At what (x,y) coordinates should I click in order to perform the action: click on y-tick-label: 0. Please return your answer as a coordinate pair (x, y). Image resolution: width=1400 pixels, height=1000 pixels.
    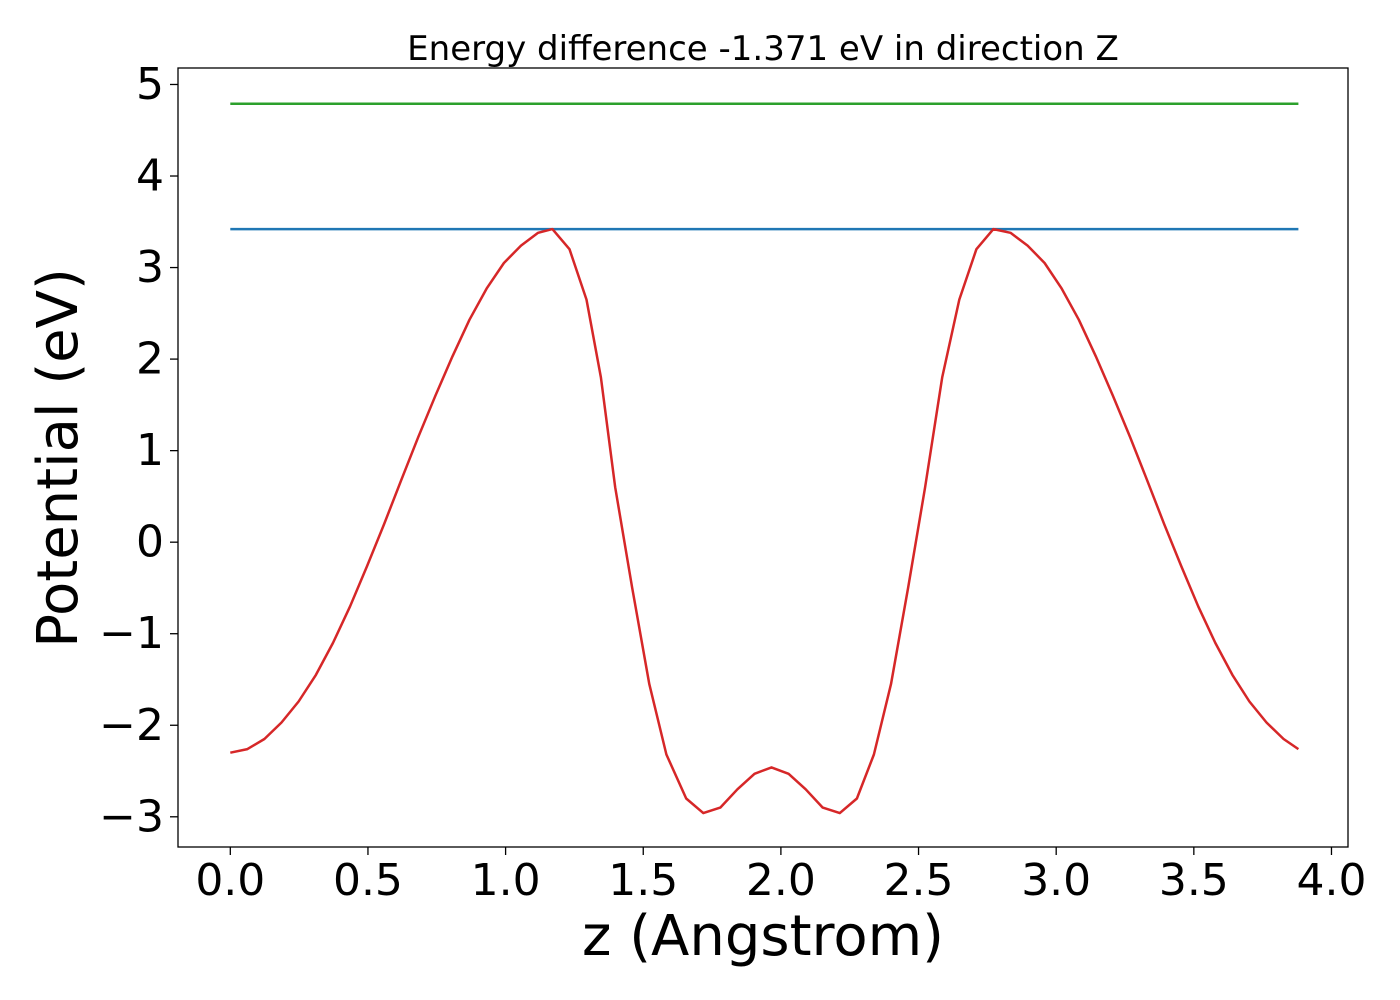
    Looking at the image, I should click on (150, 542).